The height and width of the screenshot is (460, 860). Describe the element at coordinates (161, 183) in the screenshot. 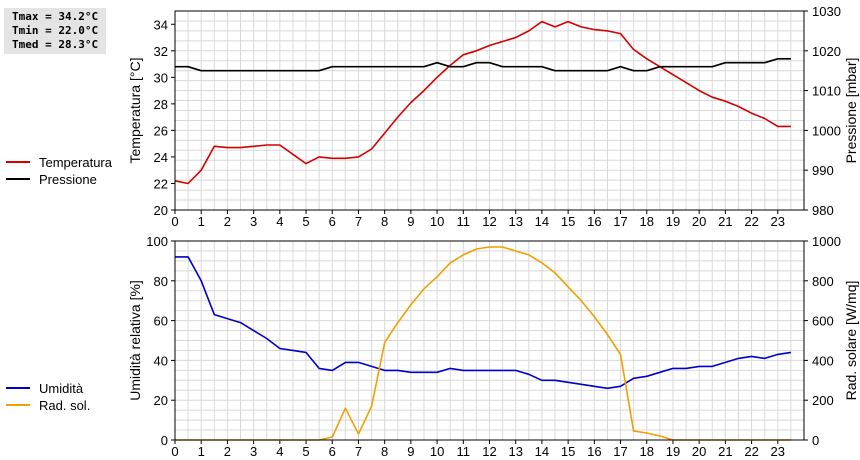

I see `chart1-y-tick-label: 22` at that location.